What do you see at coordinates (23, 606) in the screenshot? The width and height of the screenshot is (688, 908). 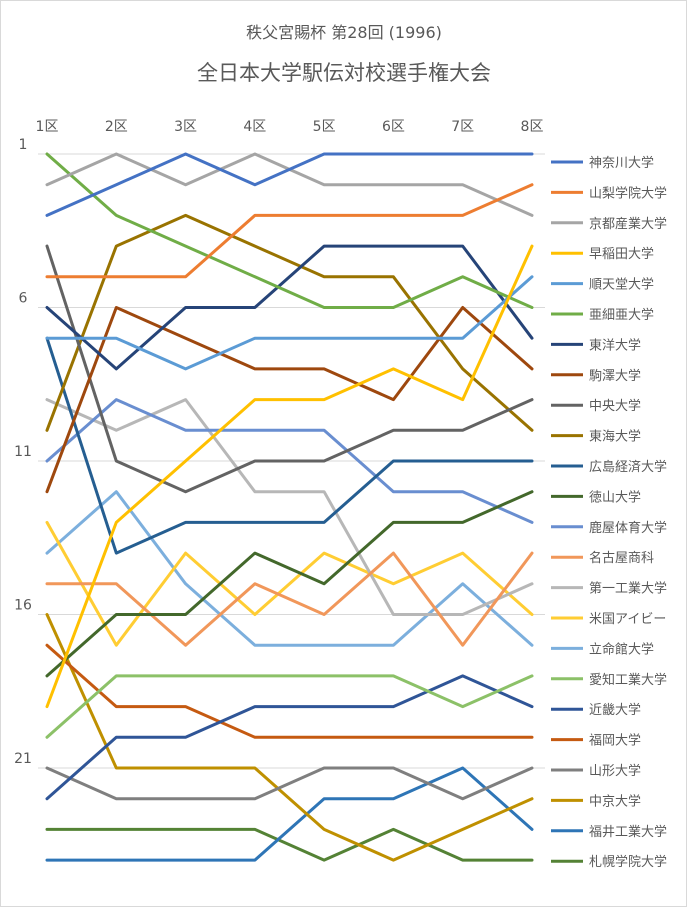 I see `y-tick-label: 16` at bounding box center [23, 606].